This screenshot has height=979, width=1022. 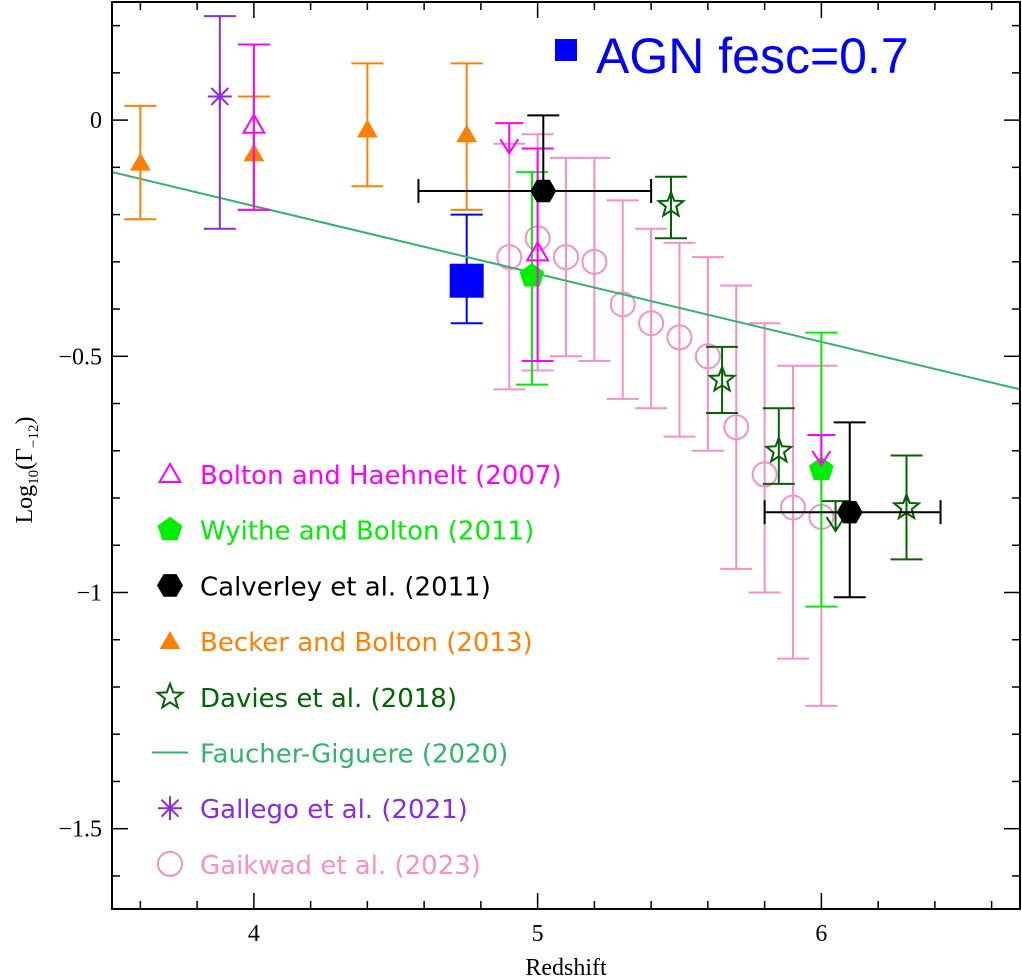 I want to click on y-axis-title: Log10(Γ−12), so click(x=27, y=469).